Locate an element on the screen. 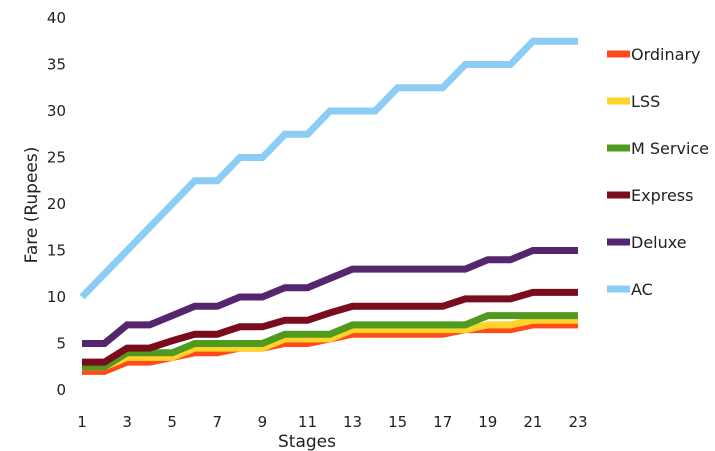  y-axis-ticks: 0 5 10 15 20 25 30 35 40 is located at coordinates (56, 204).